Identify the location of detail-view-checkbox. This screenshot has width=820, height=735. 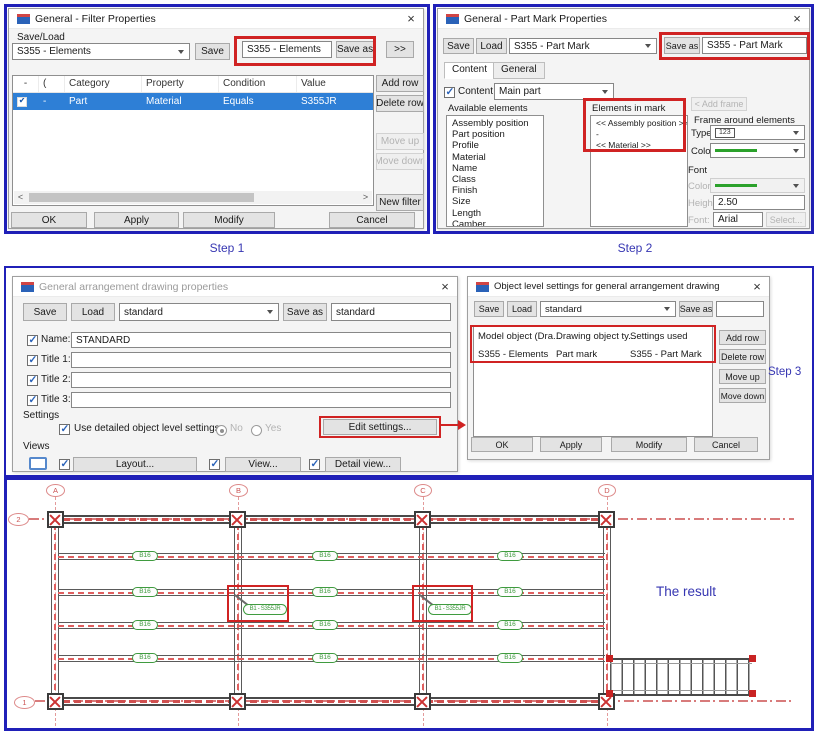
(314, 464).